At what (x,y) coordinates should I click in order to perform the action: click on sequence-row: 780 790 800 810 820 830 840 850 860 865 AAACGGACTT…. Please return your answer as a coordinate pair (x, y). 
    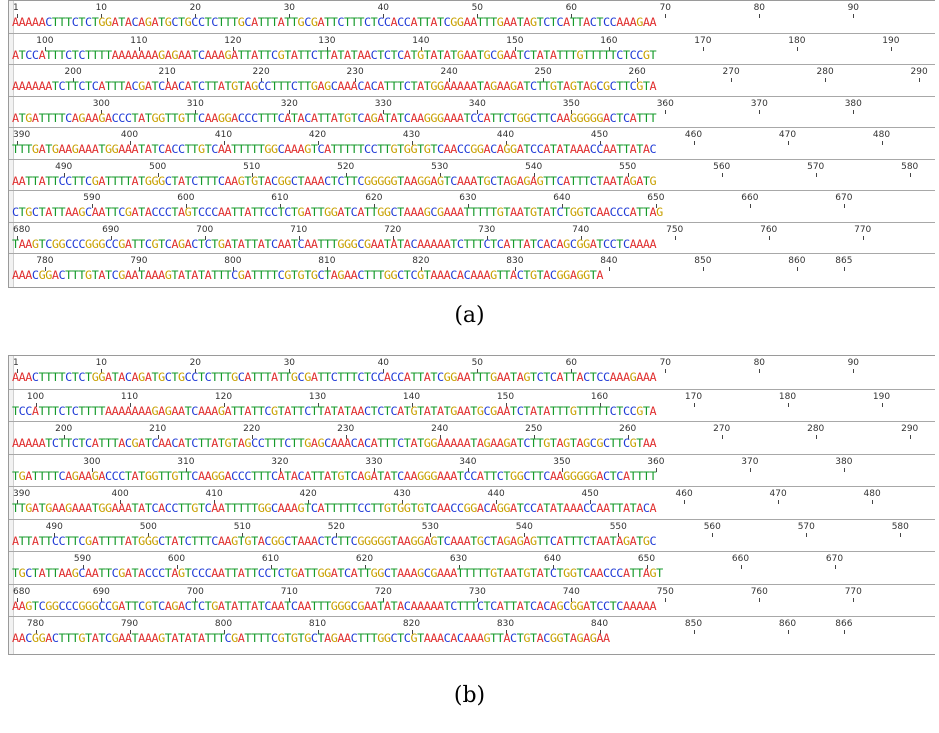
    Looking at the image, I should click on (472, 267).